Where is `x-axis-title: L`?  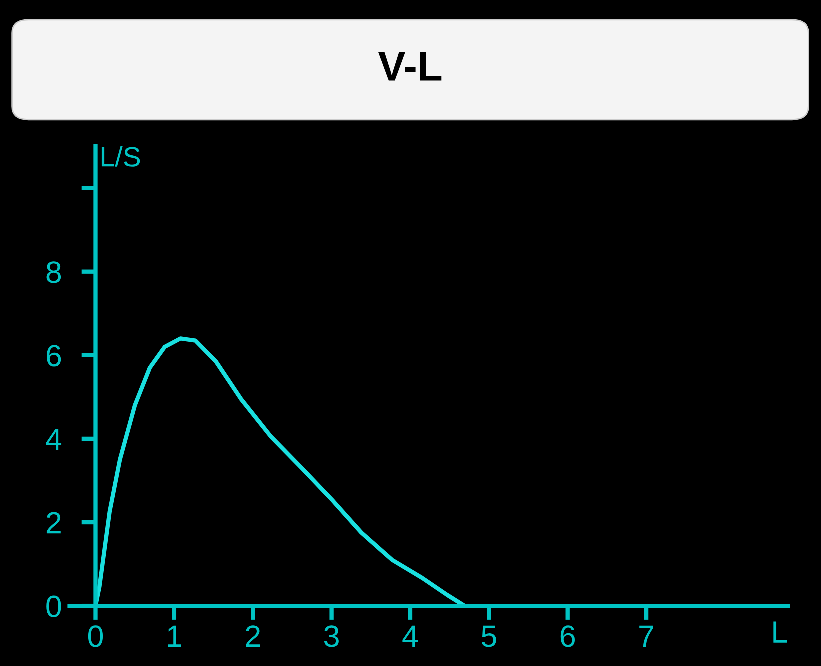 x-axis-title: L is located at coordinates (781, 632).